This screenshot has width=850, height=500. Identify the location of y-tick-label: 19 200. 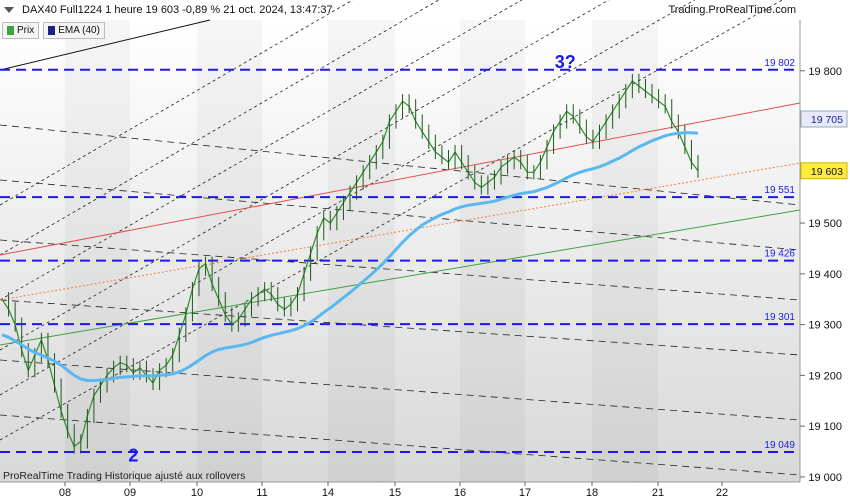
(825, 376).